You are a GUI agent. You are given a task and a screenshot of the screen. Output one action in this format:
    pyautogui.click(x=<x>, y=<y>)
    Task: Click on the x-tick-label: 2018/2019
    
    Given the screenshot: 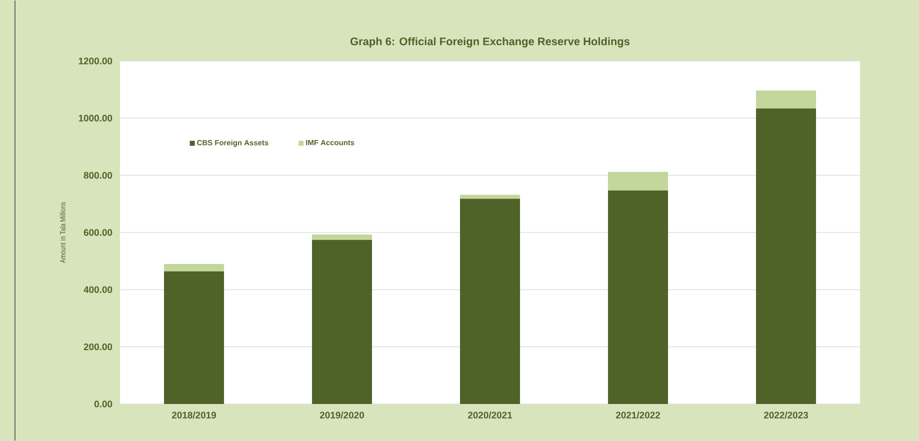 What is the action you would take?
    pyautogui.click(x=194, y=415)
    